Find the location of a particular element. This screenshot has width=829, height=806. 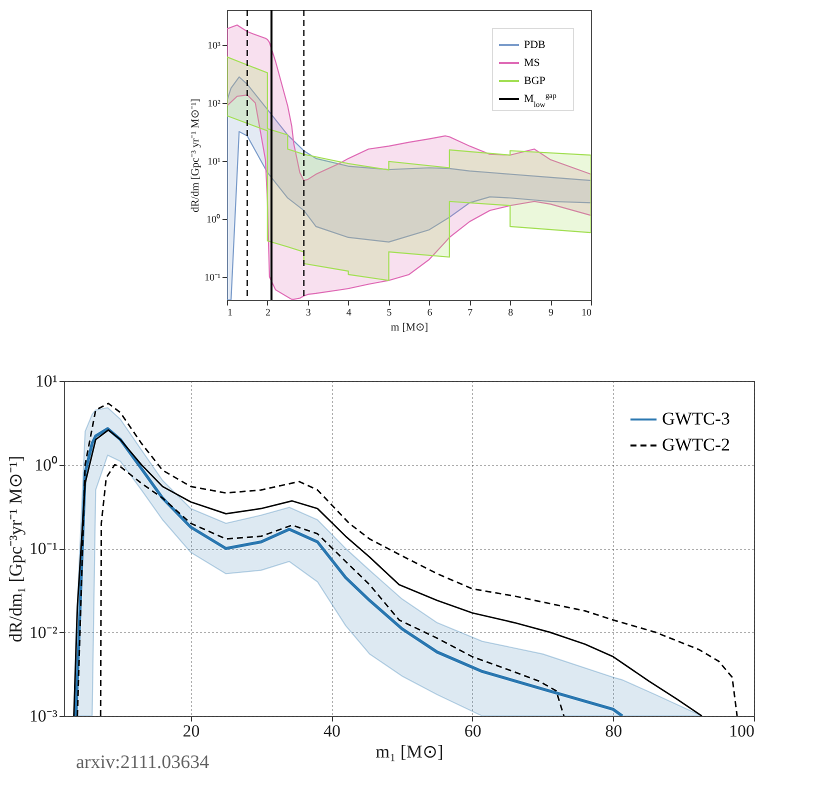

x-tick-label: 7 is located at coordinates (470, 313).